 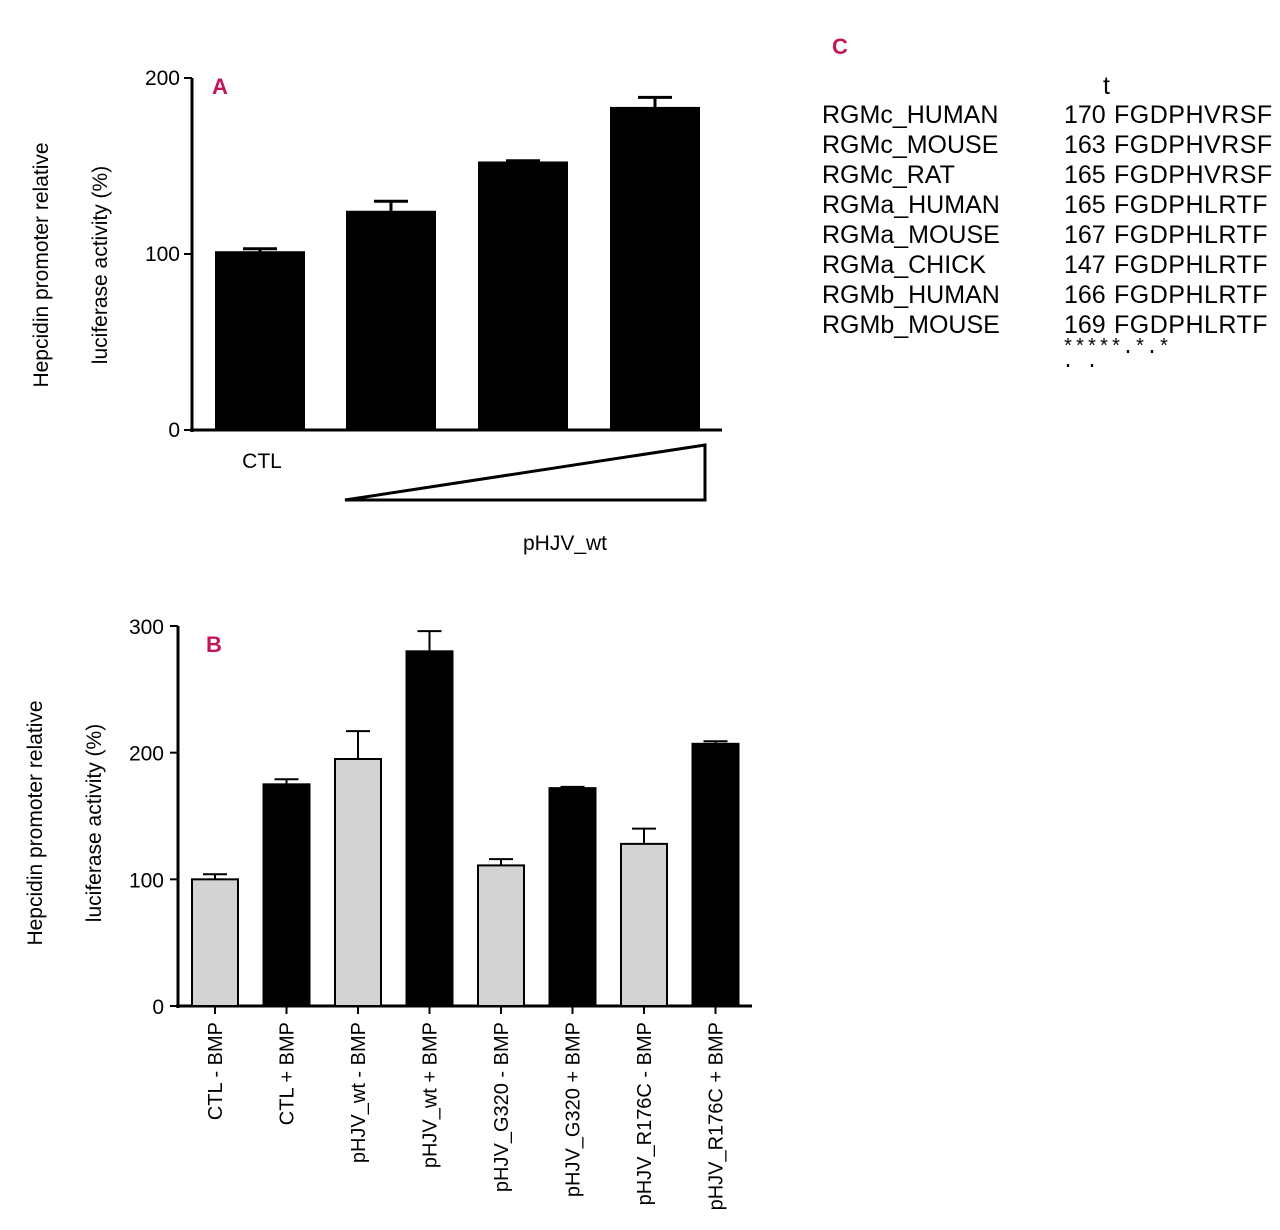 What do you see at coordinates (288, 1073) in the screenshot?
I see `panel-b-category-label: CTL + BMP` at bounding box center [288, 1073].